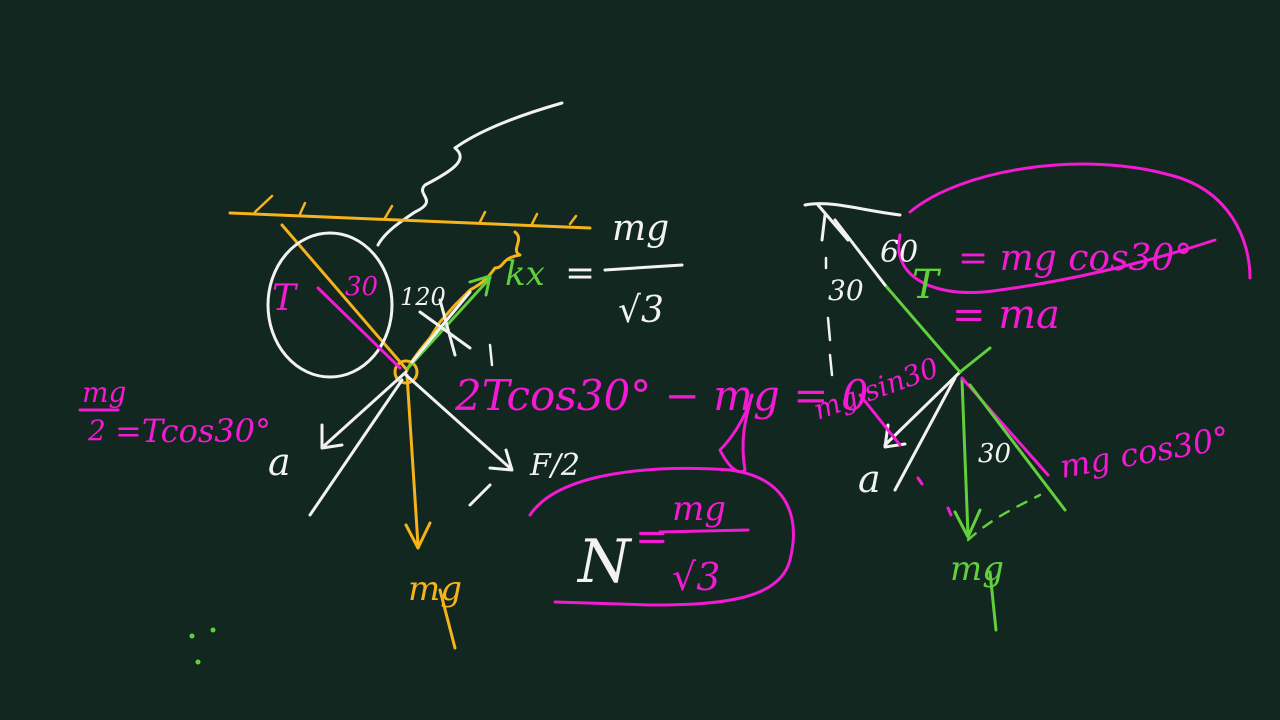 This screenshot has width=1280, height=720. What do you see at coordinates (922, 328) in the screenshot?
I see `rope-right` at bounding box center [922, 328].